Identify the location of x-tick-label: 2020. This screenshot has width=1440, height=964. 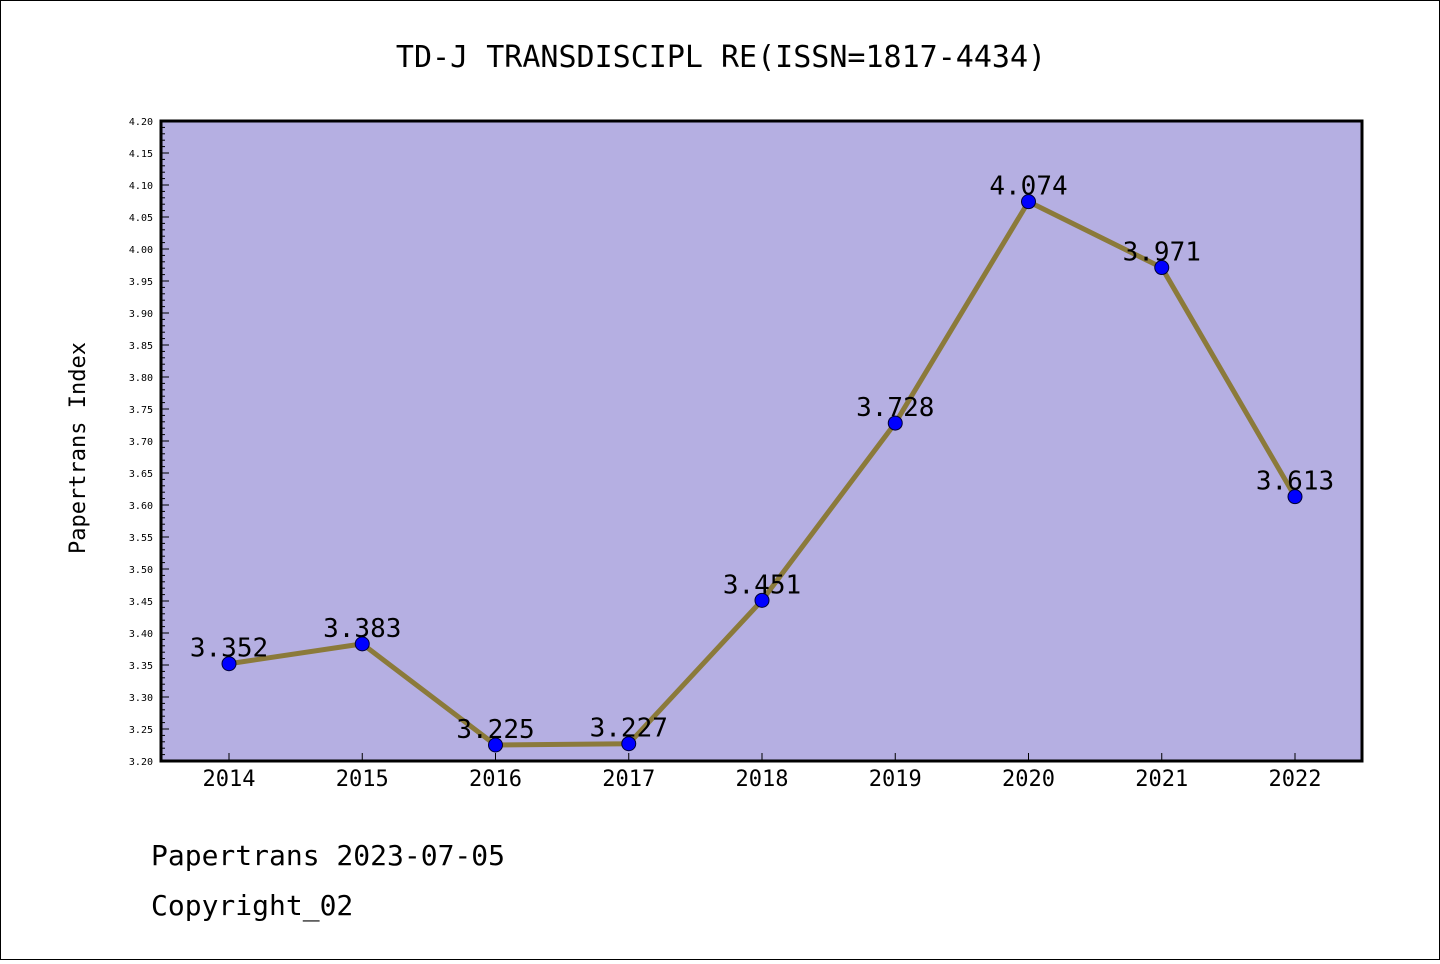
(1028, 779).